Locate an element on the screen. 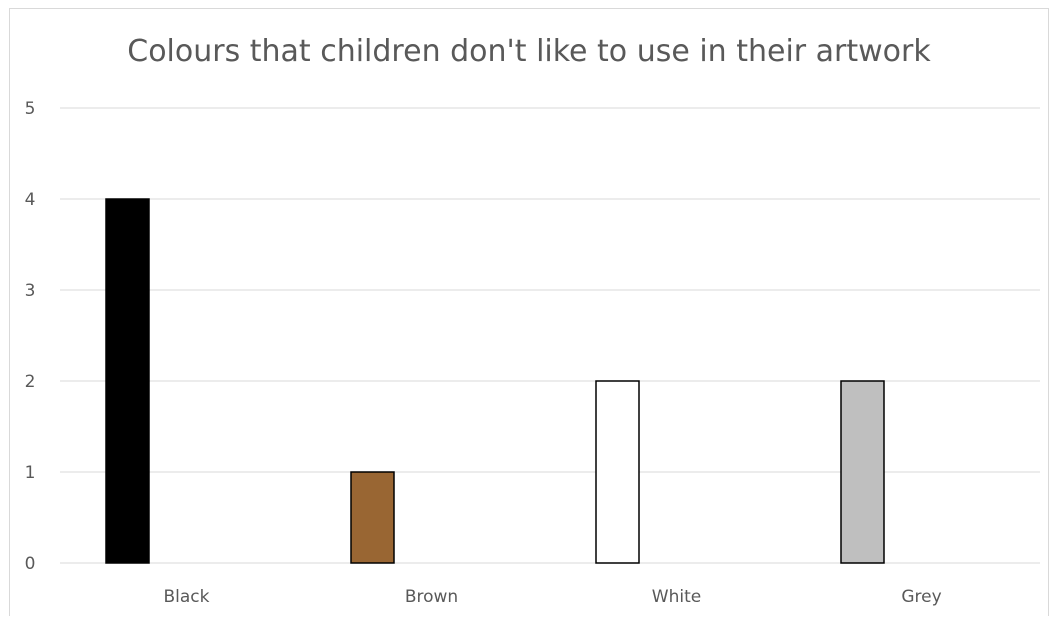 The height and width of the screenshot is (618, 1058). y-axis-tick-labels: 0 1 2 3 4 5 is located at coordinates (30, 336).